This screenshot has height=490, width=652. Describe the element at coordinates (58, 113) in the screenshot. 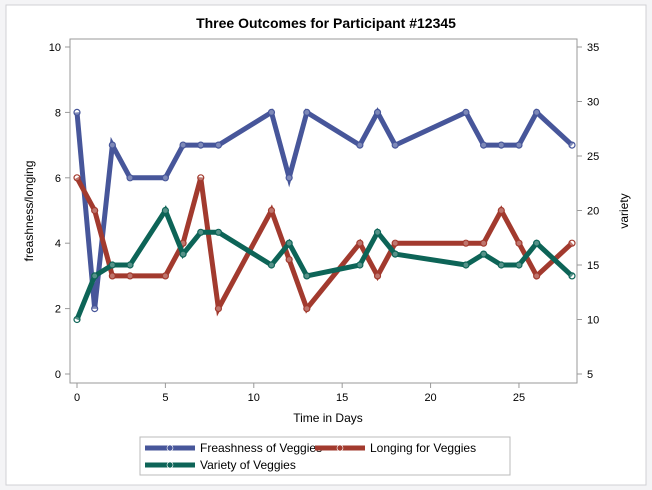

I see `y-tick-label: 8` at that location.